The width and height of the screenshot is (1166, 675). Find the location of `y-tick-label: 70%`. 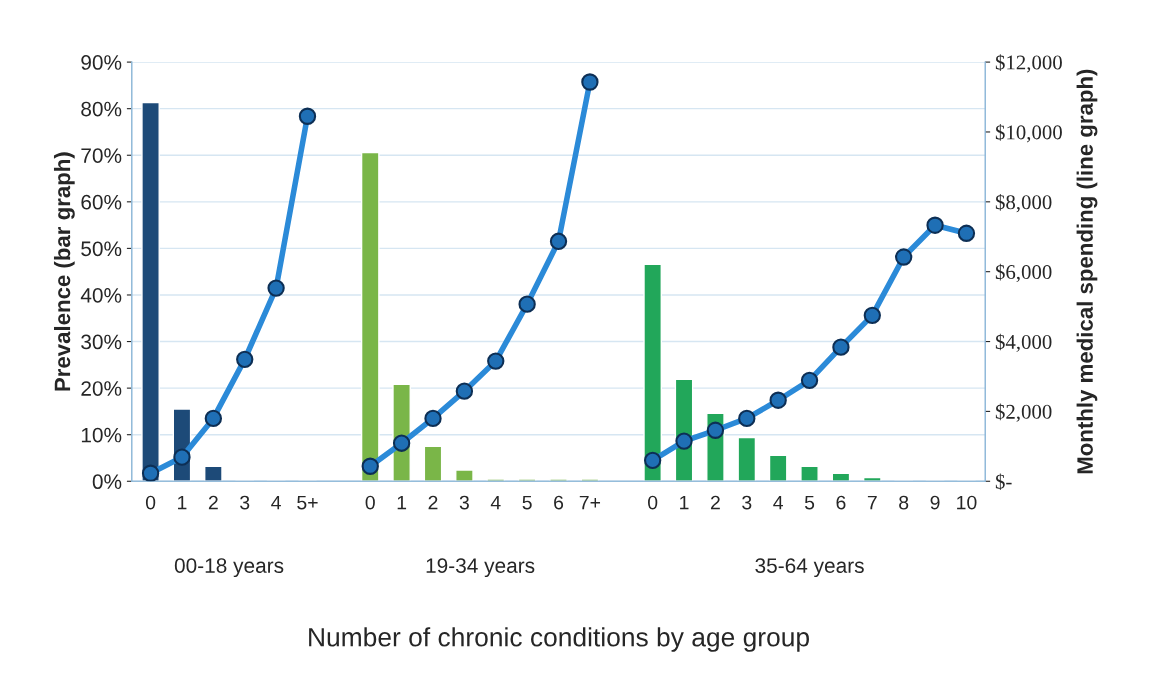

y-tick-label: 70% is located at coordinates (101, 155).